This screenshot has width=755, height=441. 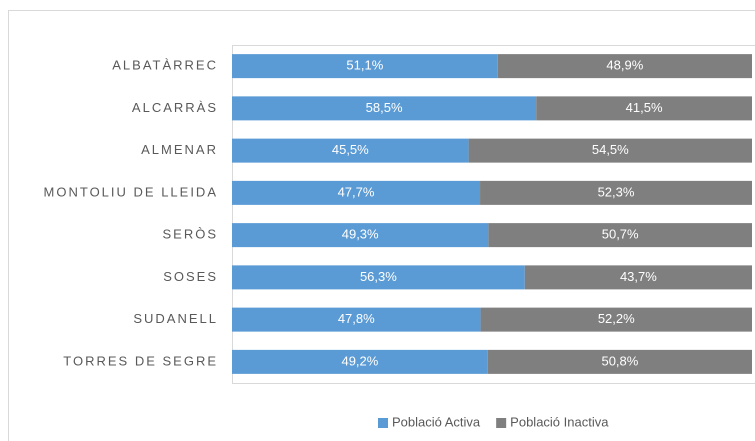 I want to click on value-label: 47,7%, so click(x=356, y=191).